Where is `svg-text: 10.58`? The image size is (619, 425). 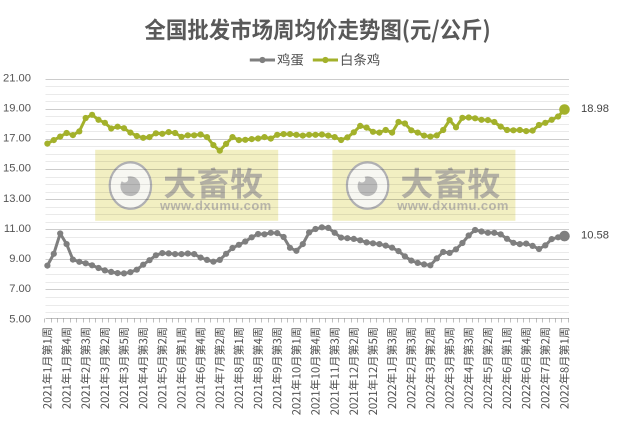 svg-text: 10.58 is located at coordinates (595, 236).